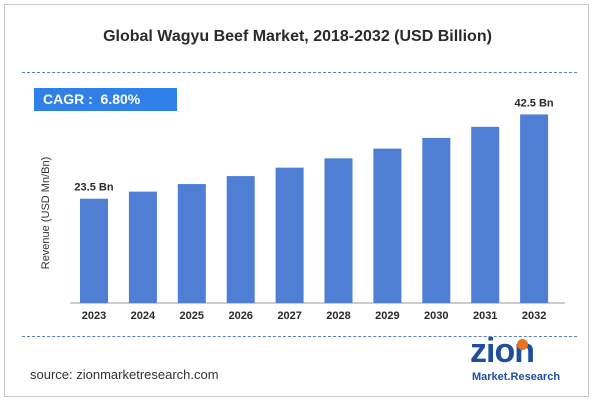 This screenshot has width=595, height=403. Describe the element at coordinates (191, 243) in the screenshot. I see `bar-2025` at that location.